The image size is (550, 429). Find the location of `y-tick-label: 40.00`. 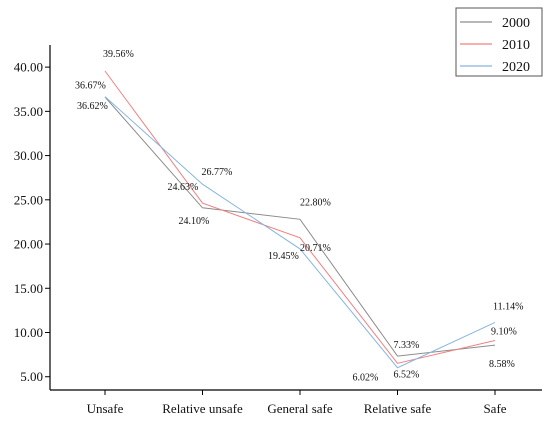

y-tick-label: 40.00 is located at coordinates (28, 67).